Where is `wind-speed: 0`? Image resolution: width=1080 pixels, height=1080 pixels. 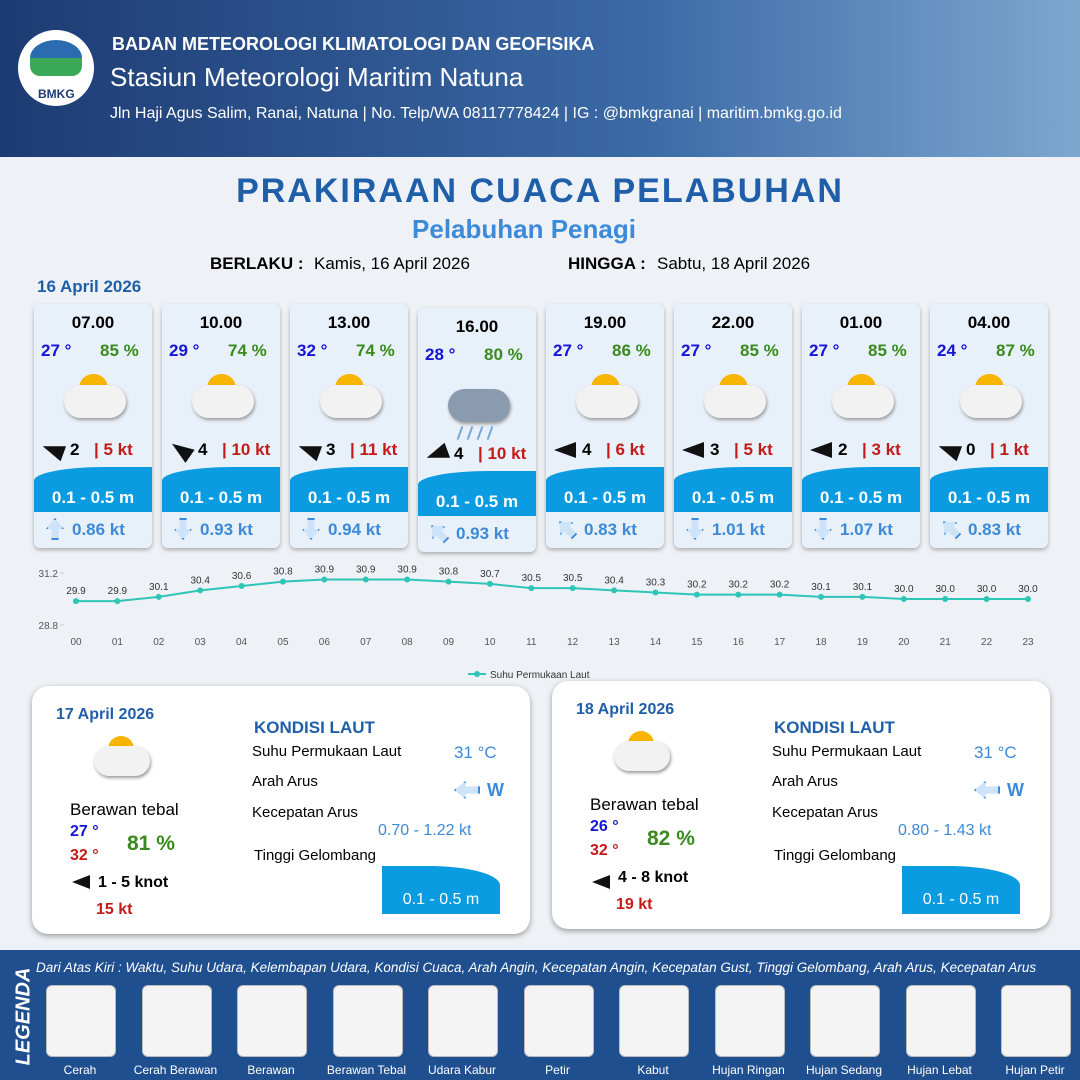 wind-speed: 0 is located at coordinates (971, 449).